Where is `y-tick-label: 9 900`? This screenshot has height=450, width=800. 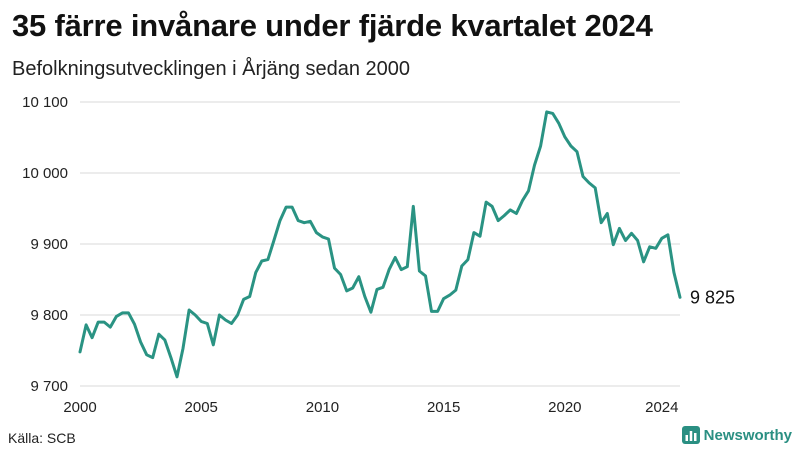 y-tick-label: 9 900 is located at coordinates (49, 244).